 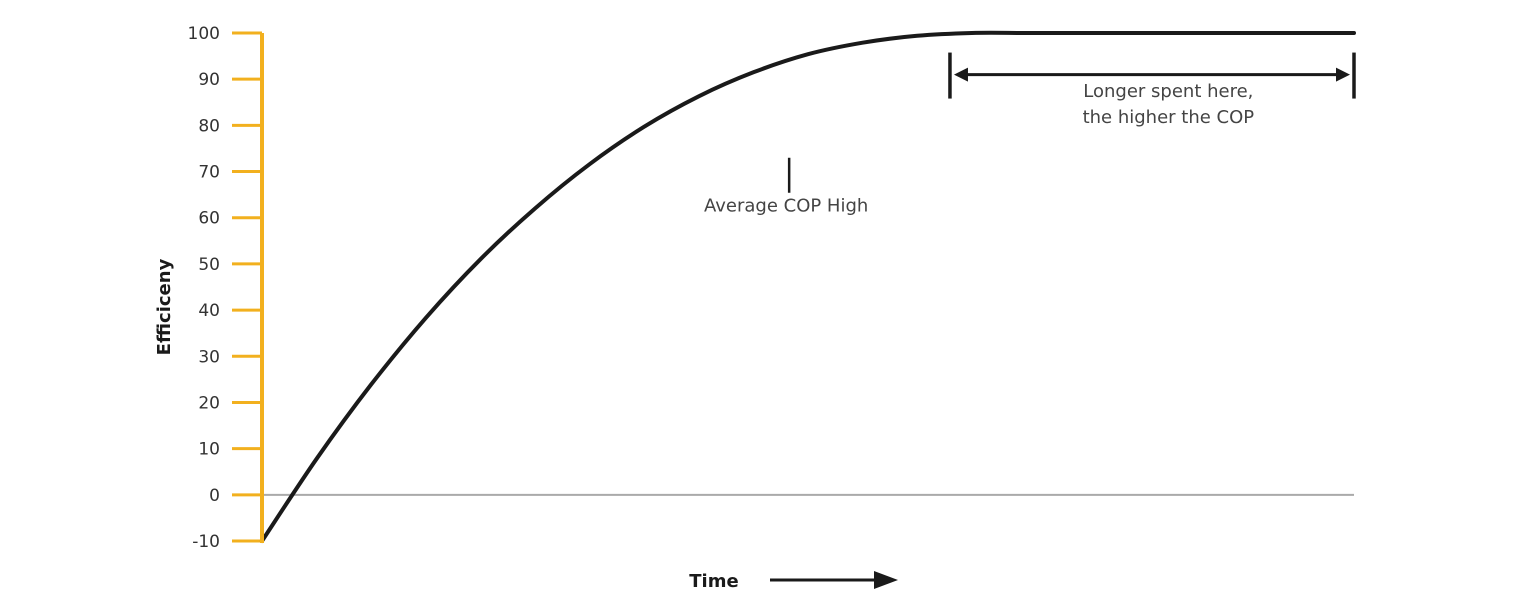 What do you see at coordinates (164, 306) in the screenshot?
I see `y-axis-title: Efficiceny` at bounding box center [164, 306].